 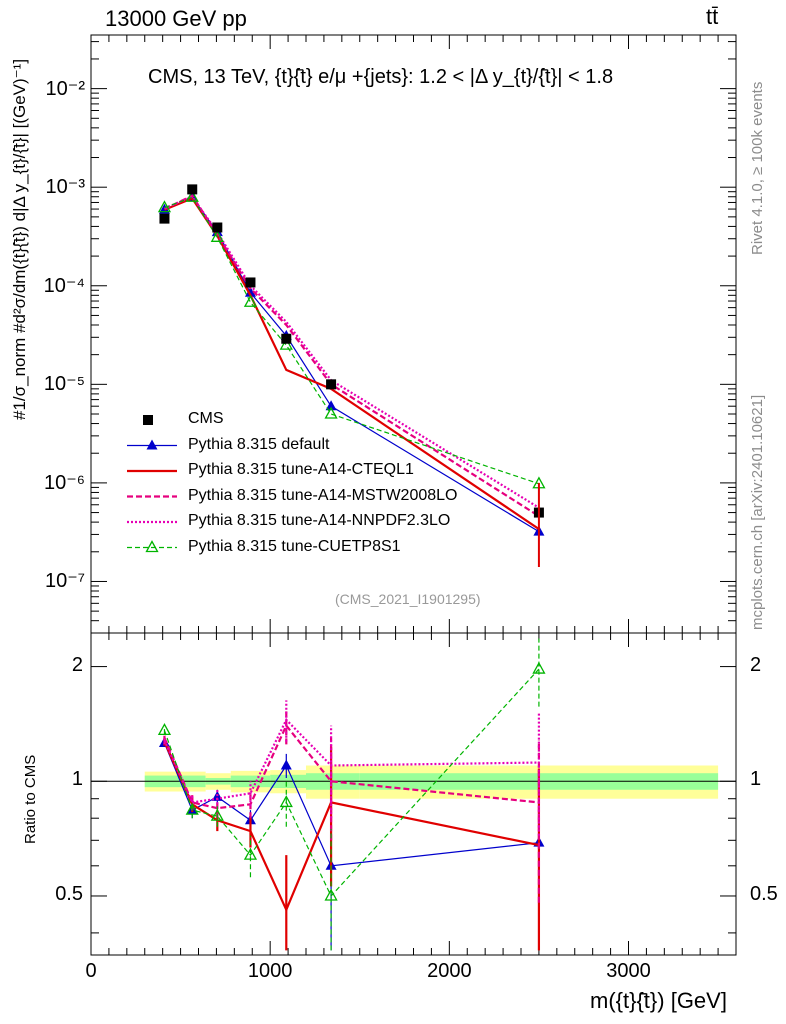 I want to click on header-final-state: tt̄, so click(x=712, y=16).